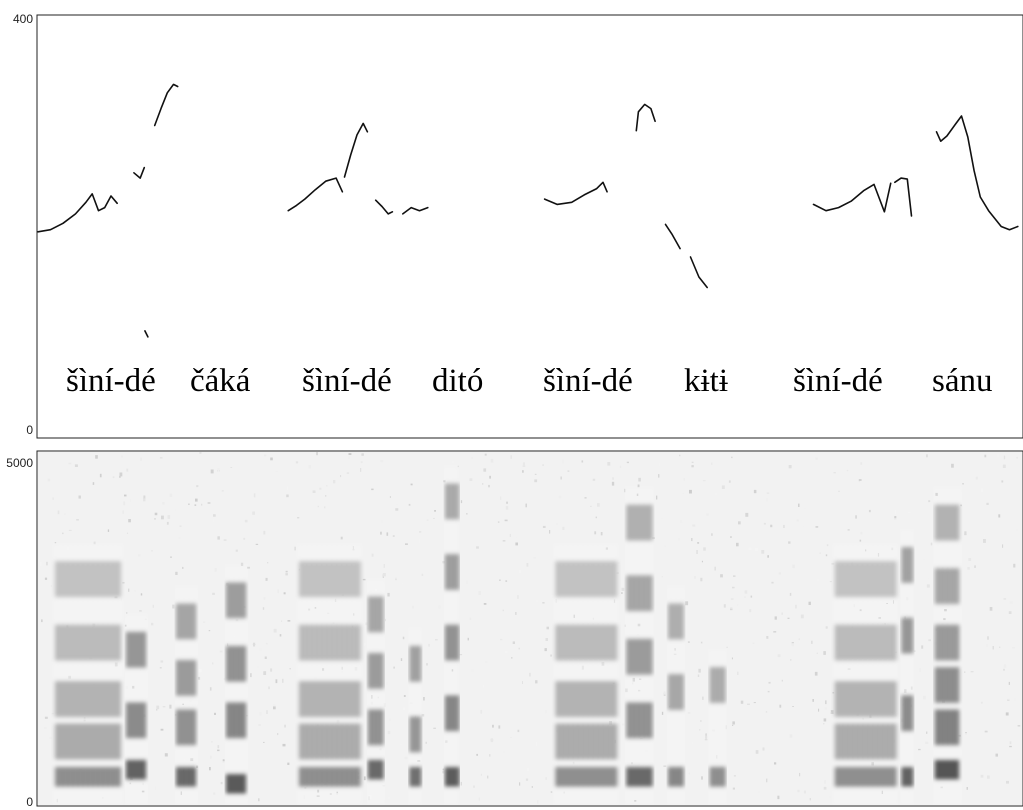 The image size is (1023, 810). What do you see at coordinates (29, 430) in the screenshot?
I see `pitch-ytick-min: 0` at bounding box center [29, 430].